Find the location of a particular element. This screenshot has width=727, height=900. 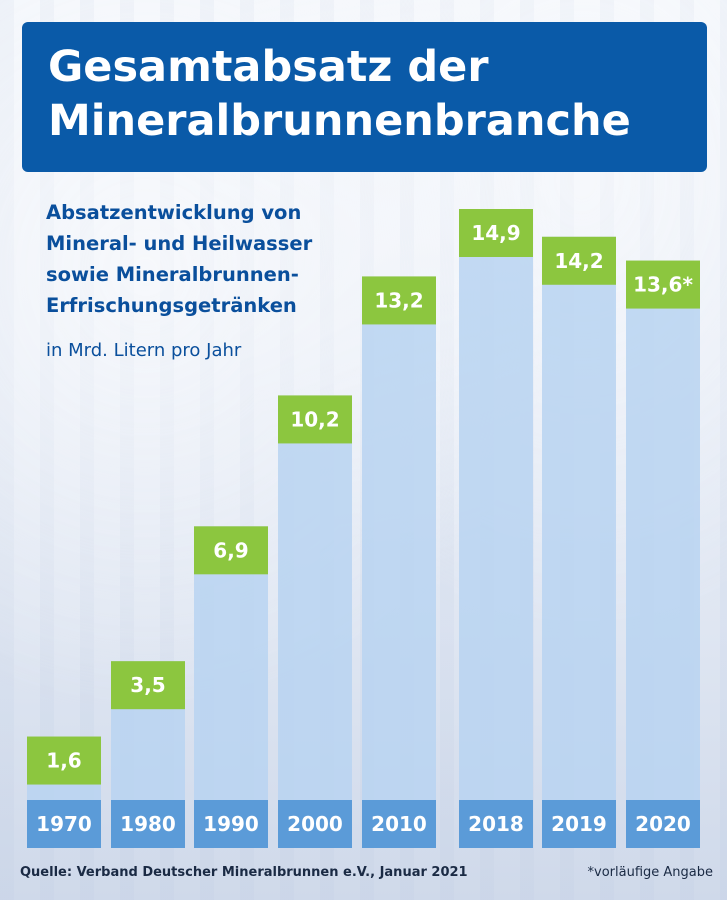

value-label-box-1990 is located at coordinates (231, 550).